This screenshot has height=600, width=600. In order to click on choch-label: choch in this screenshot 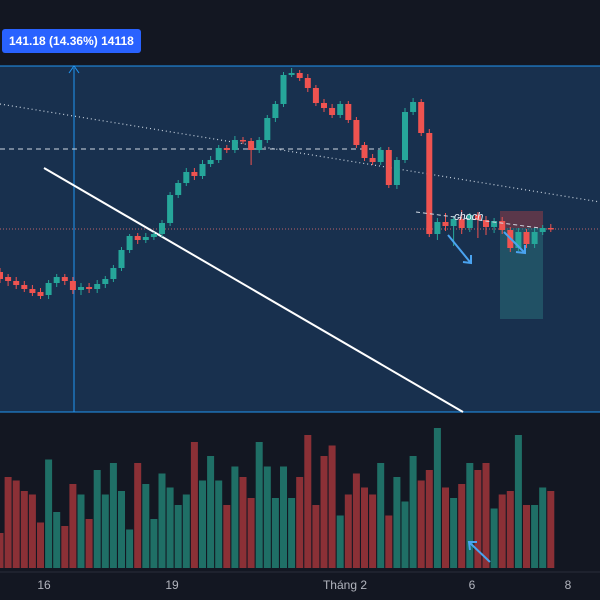, I will do `click(468, 217)`.